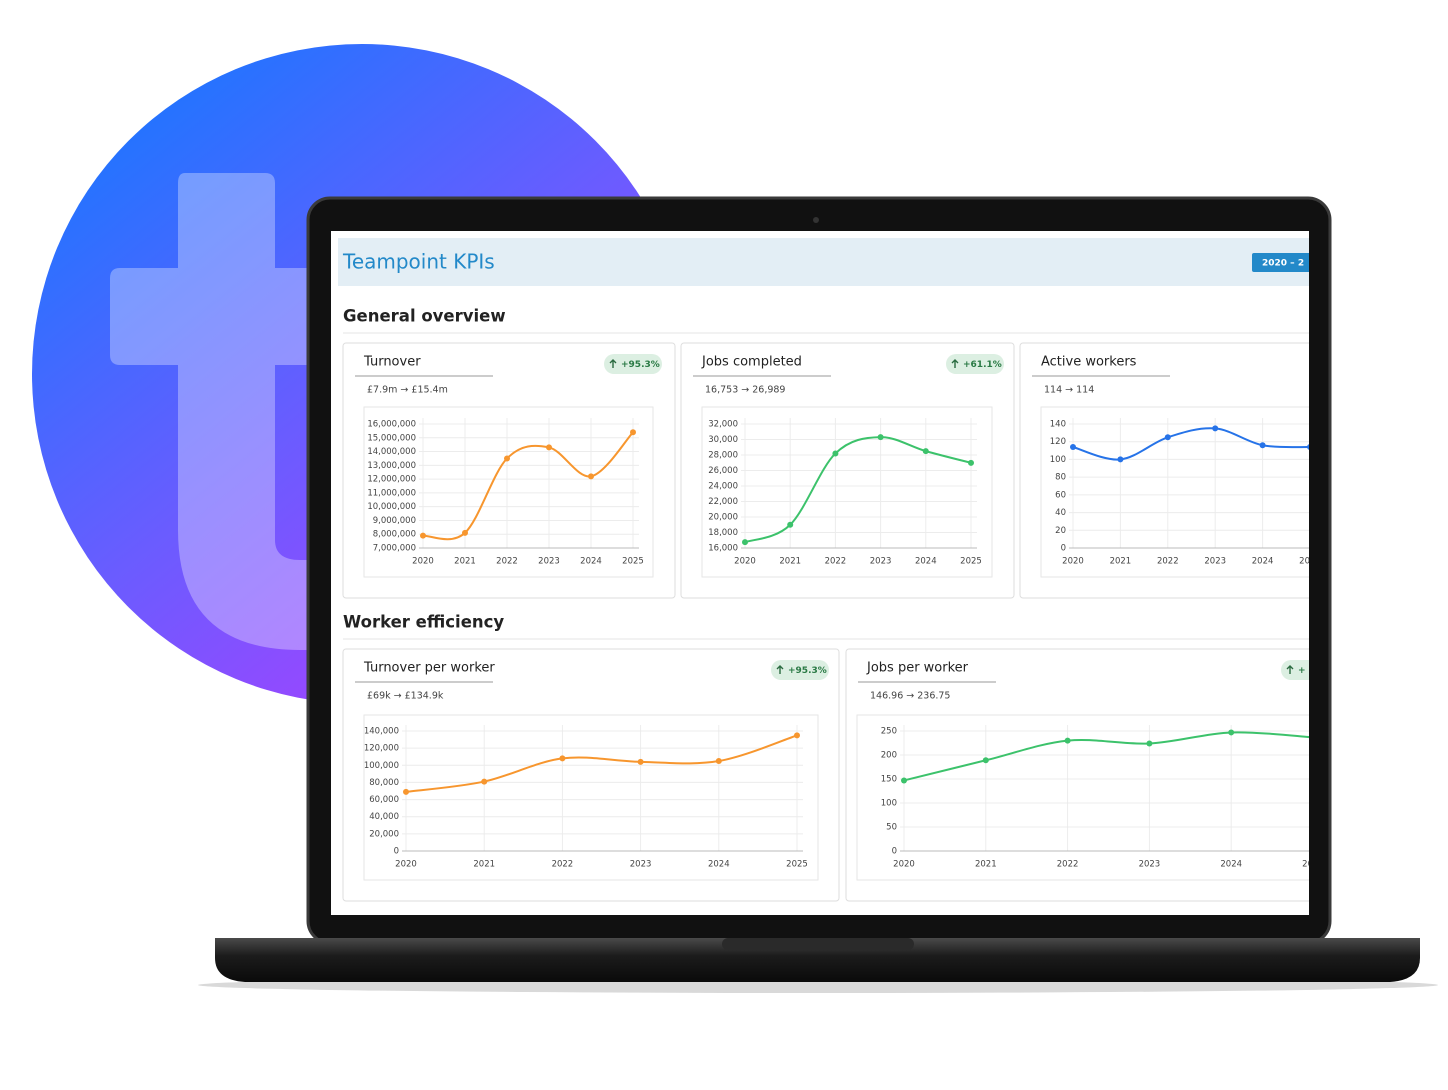  I want to click on y-tick-label: 16,000, so click(723, 549).